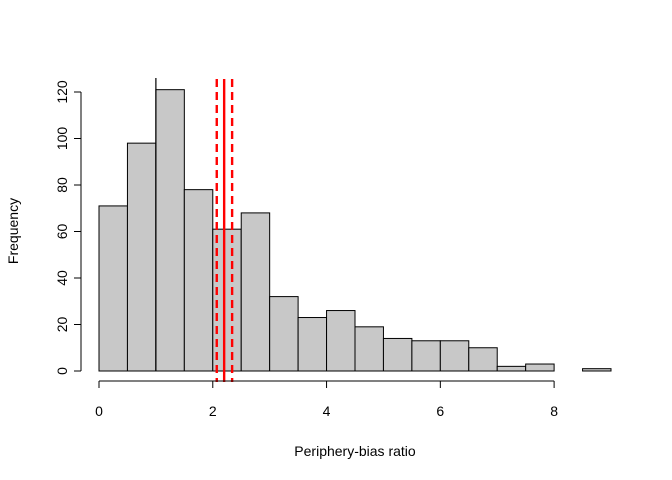  Describe the element at coordinates (327, 411) in the screenshot. I see `x-tick-label: 4` at that location.